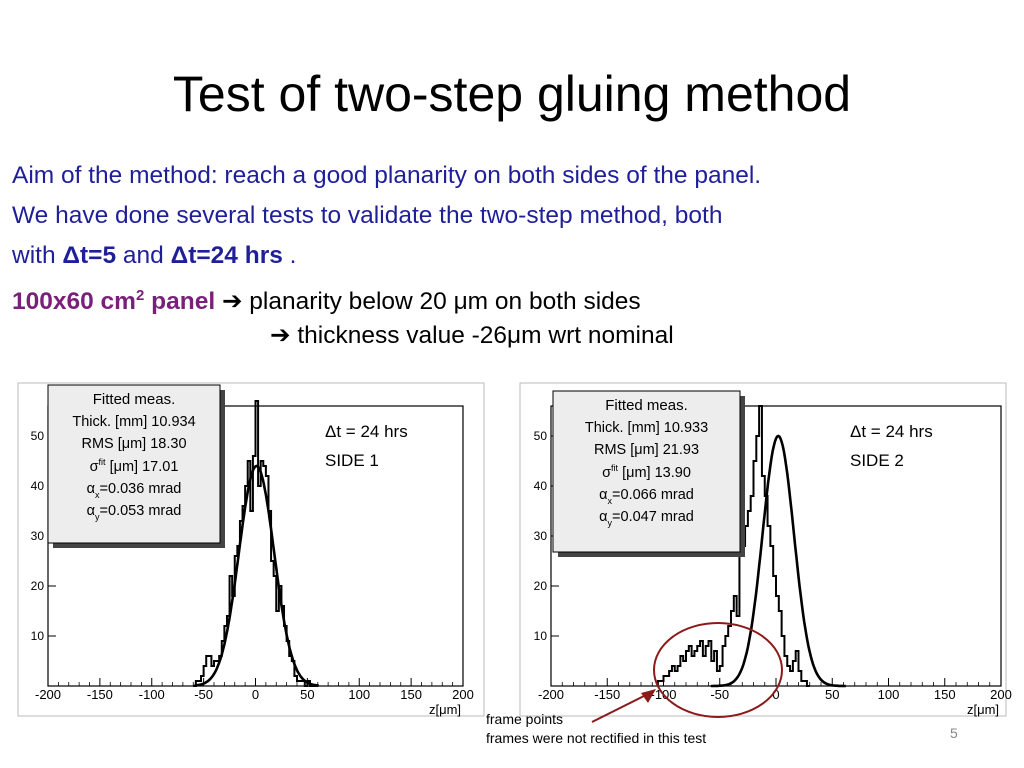 The width and height of the screenshot is (1024, 768). Describe the element at coordinates (954, 733) in the screenshot. I see `page-number: 5` at that location.